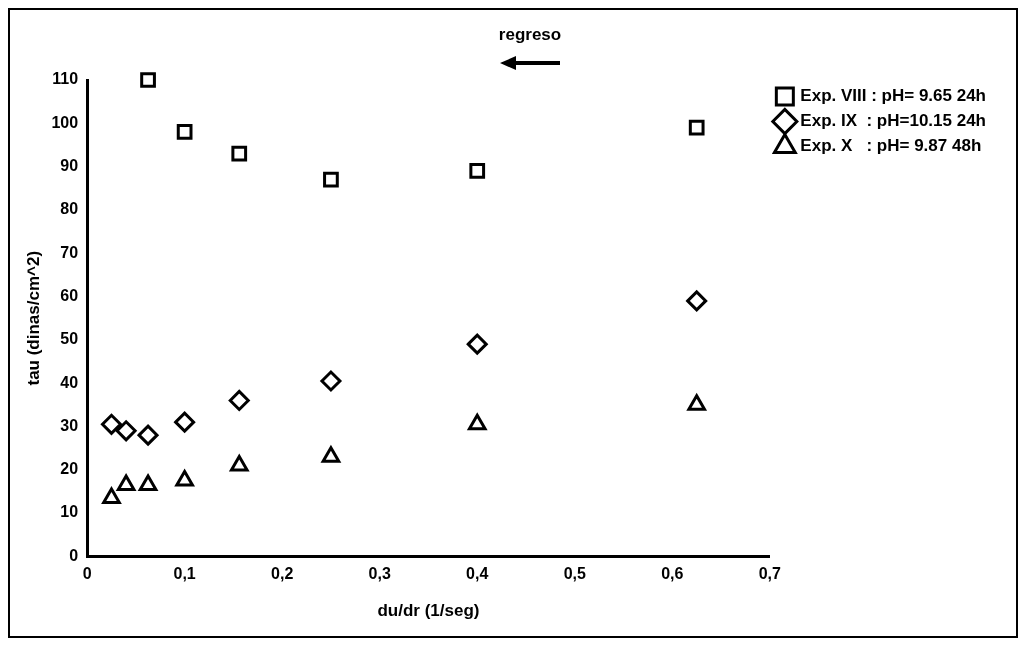  I want to click on x-tick-label: 0,1, so click(184, 574).